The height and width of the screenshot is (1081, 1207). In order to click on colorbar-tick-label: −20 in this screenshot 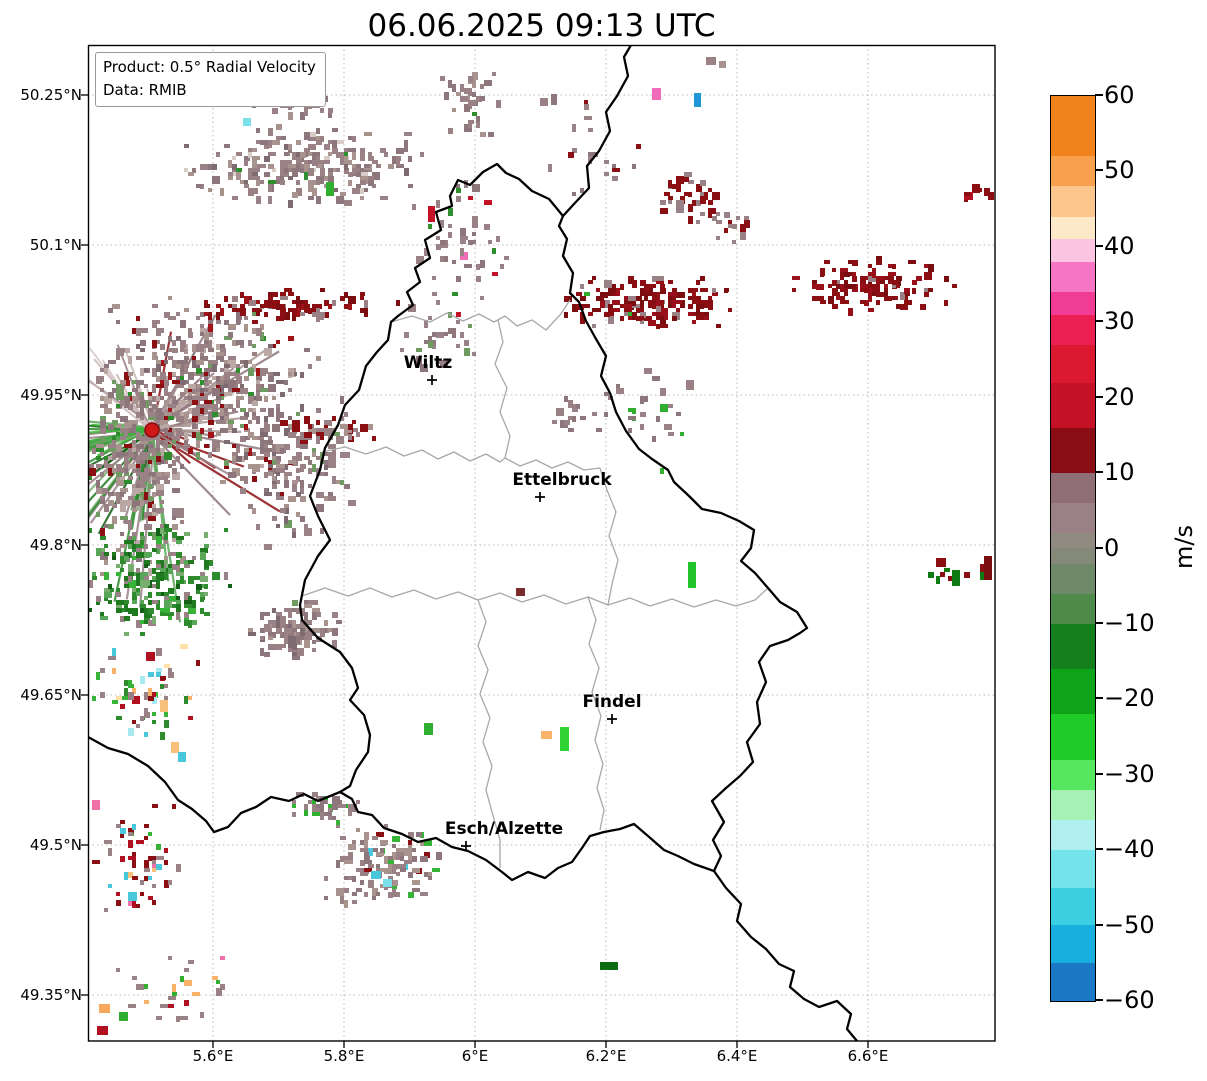, I will do `click(1129, 698)`.